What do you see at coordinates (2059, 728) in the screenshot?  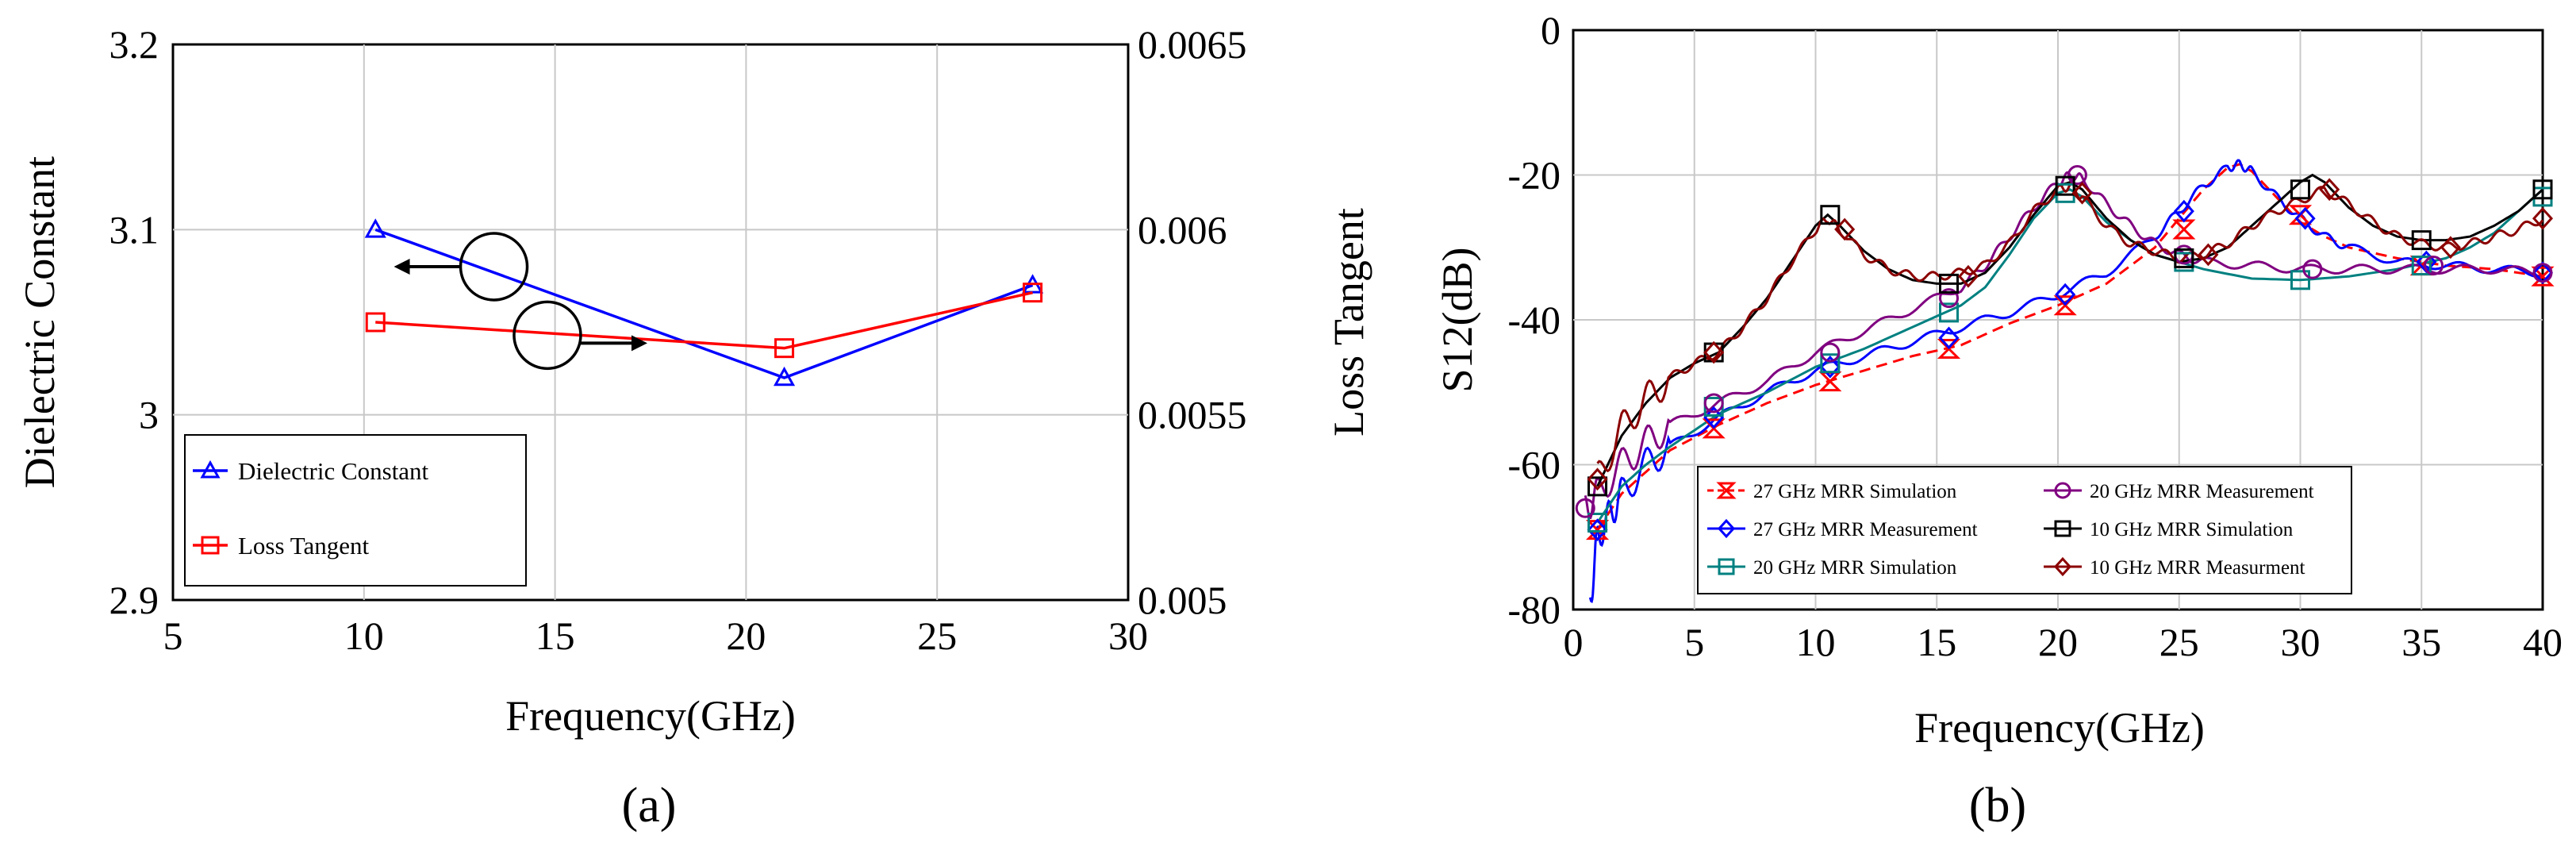 I see `chart-b-x-axis-label: Frequency(GHz)` at bounding box center [2059, 728].